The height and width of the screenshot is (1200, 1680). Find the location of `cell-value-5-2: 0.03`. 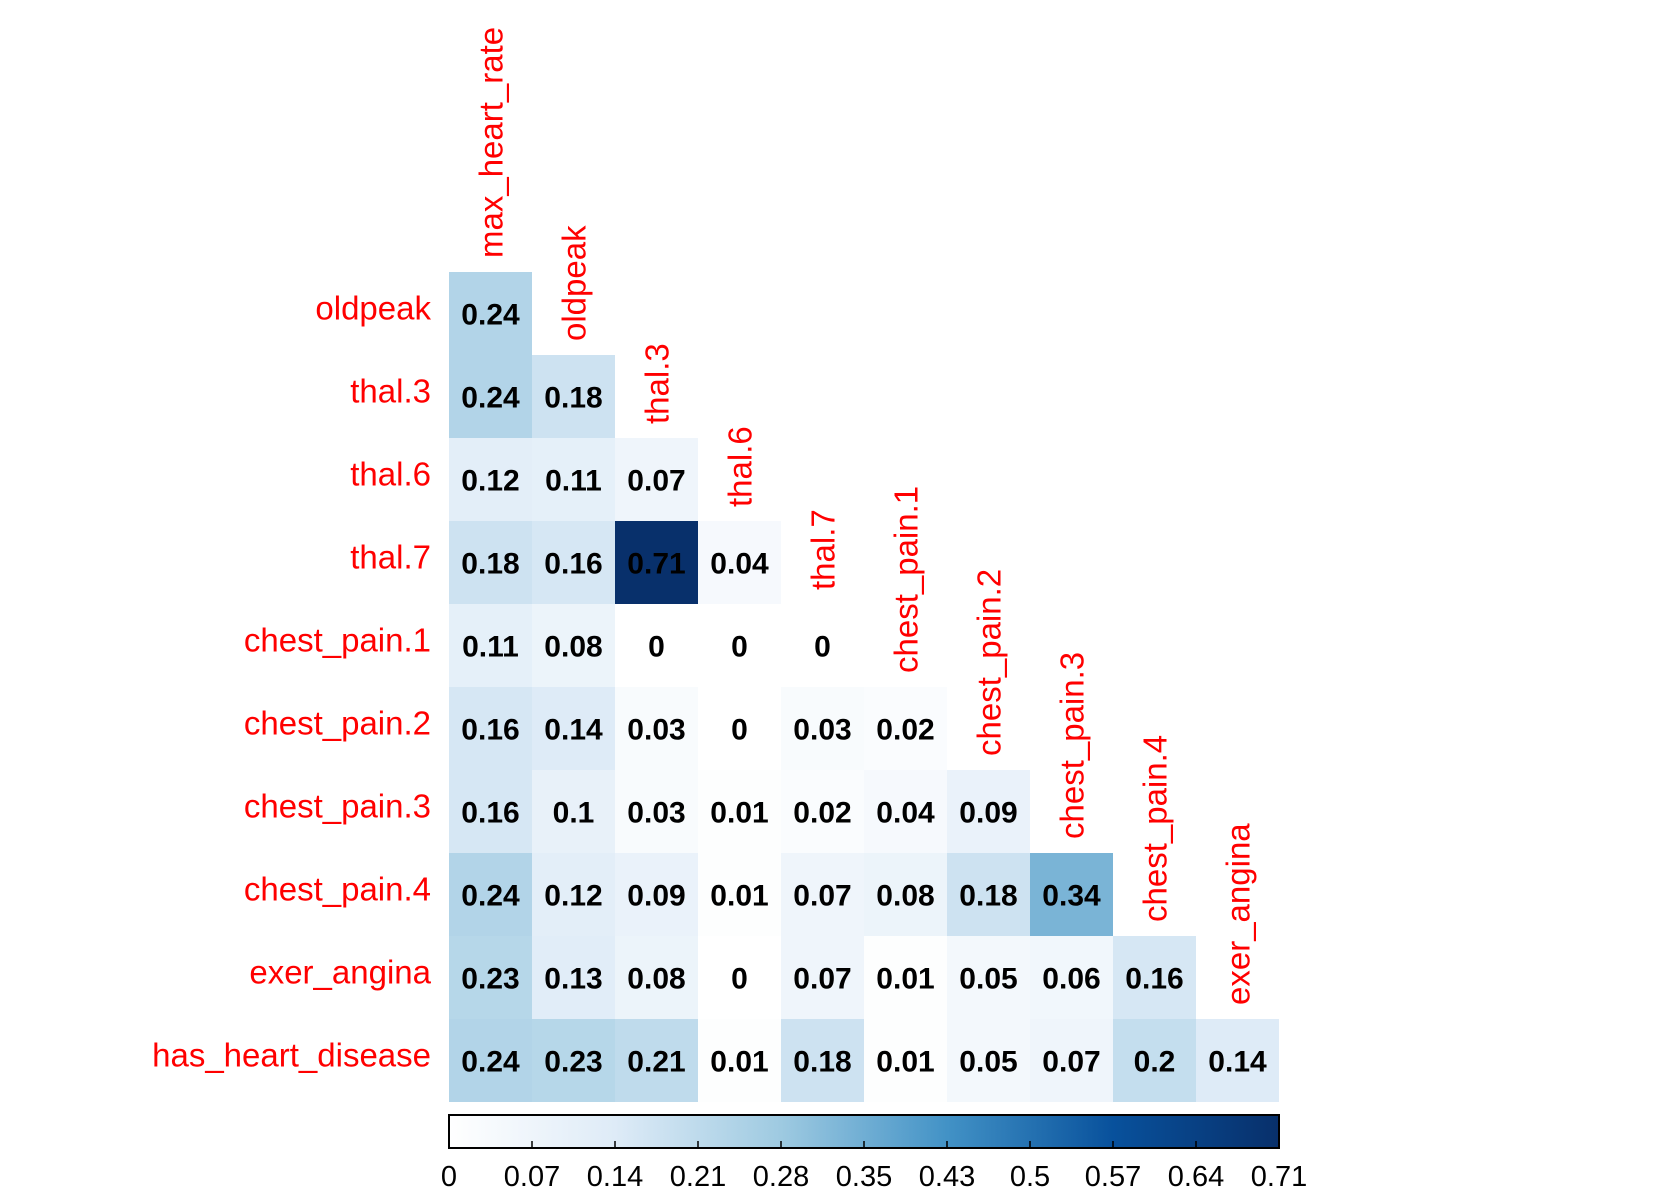

cell-value-5-2: 0.03 is located at coordinates (656, 730).